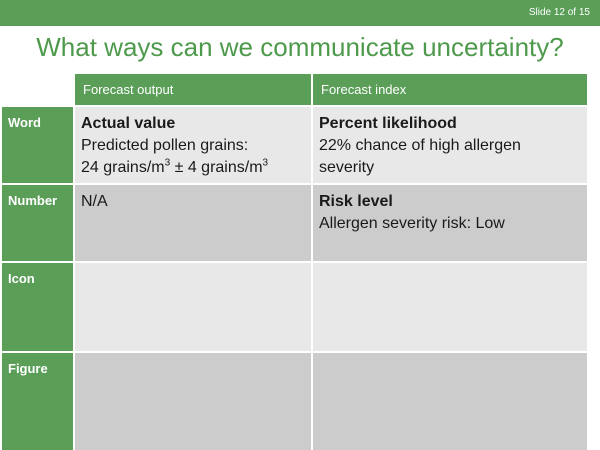 This screenshot has height=450, width=600. Describe the element at coordinates (449, 400) in the screenshot. I see `cell-figure-forecast-index` at that location.